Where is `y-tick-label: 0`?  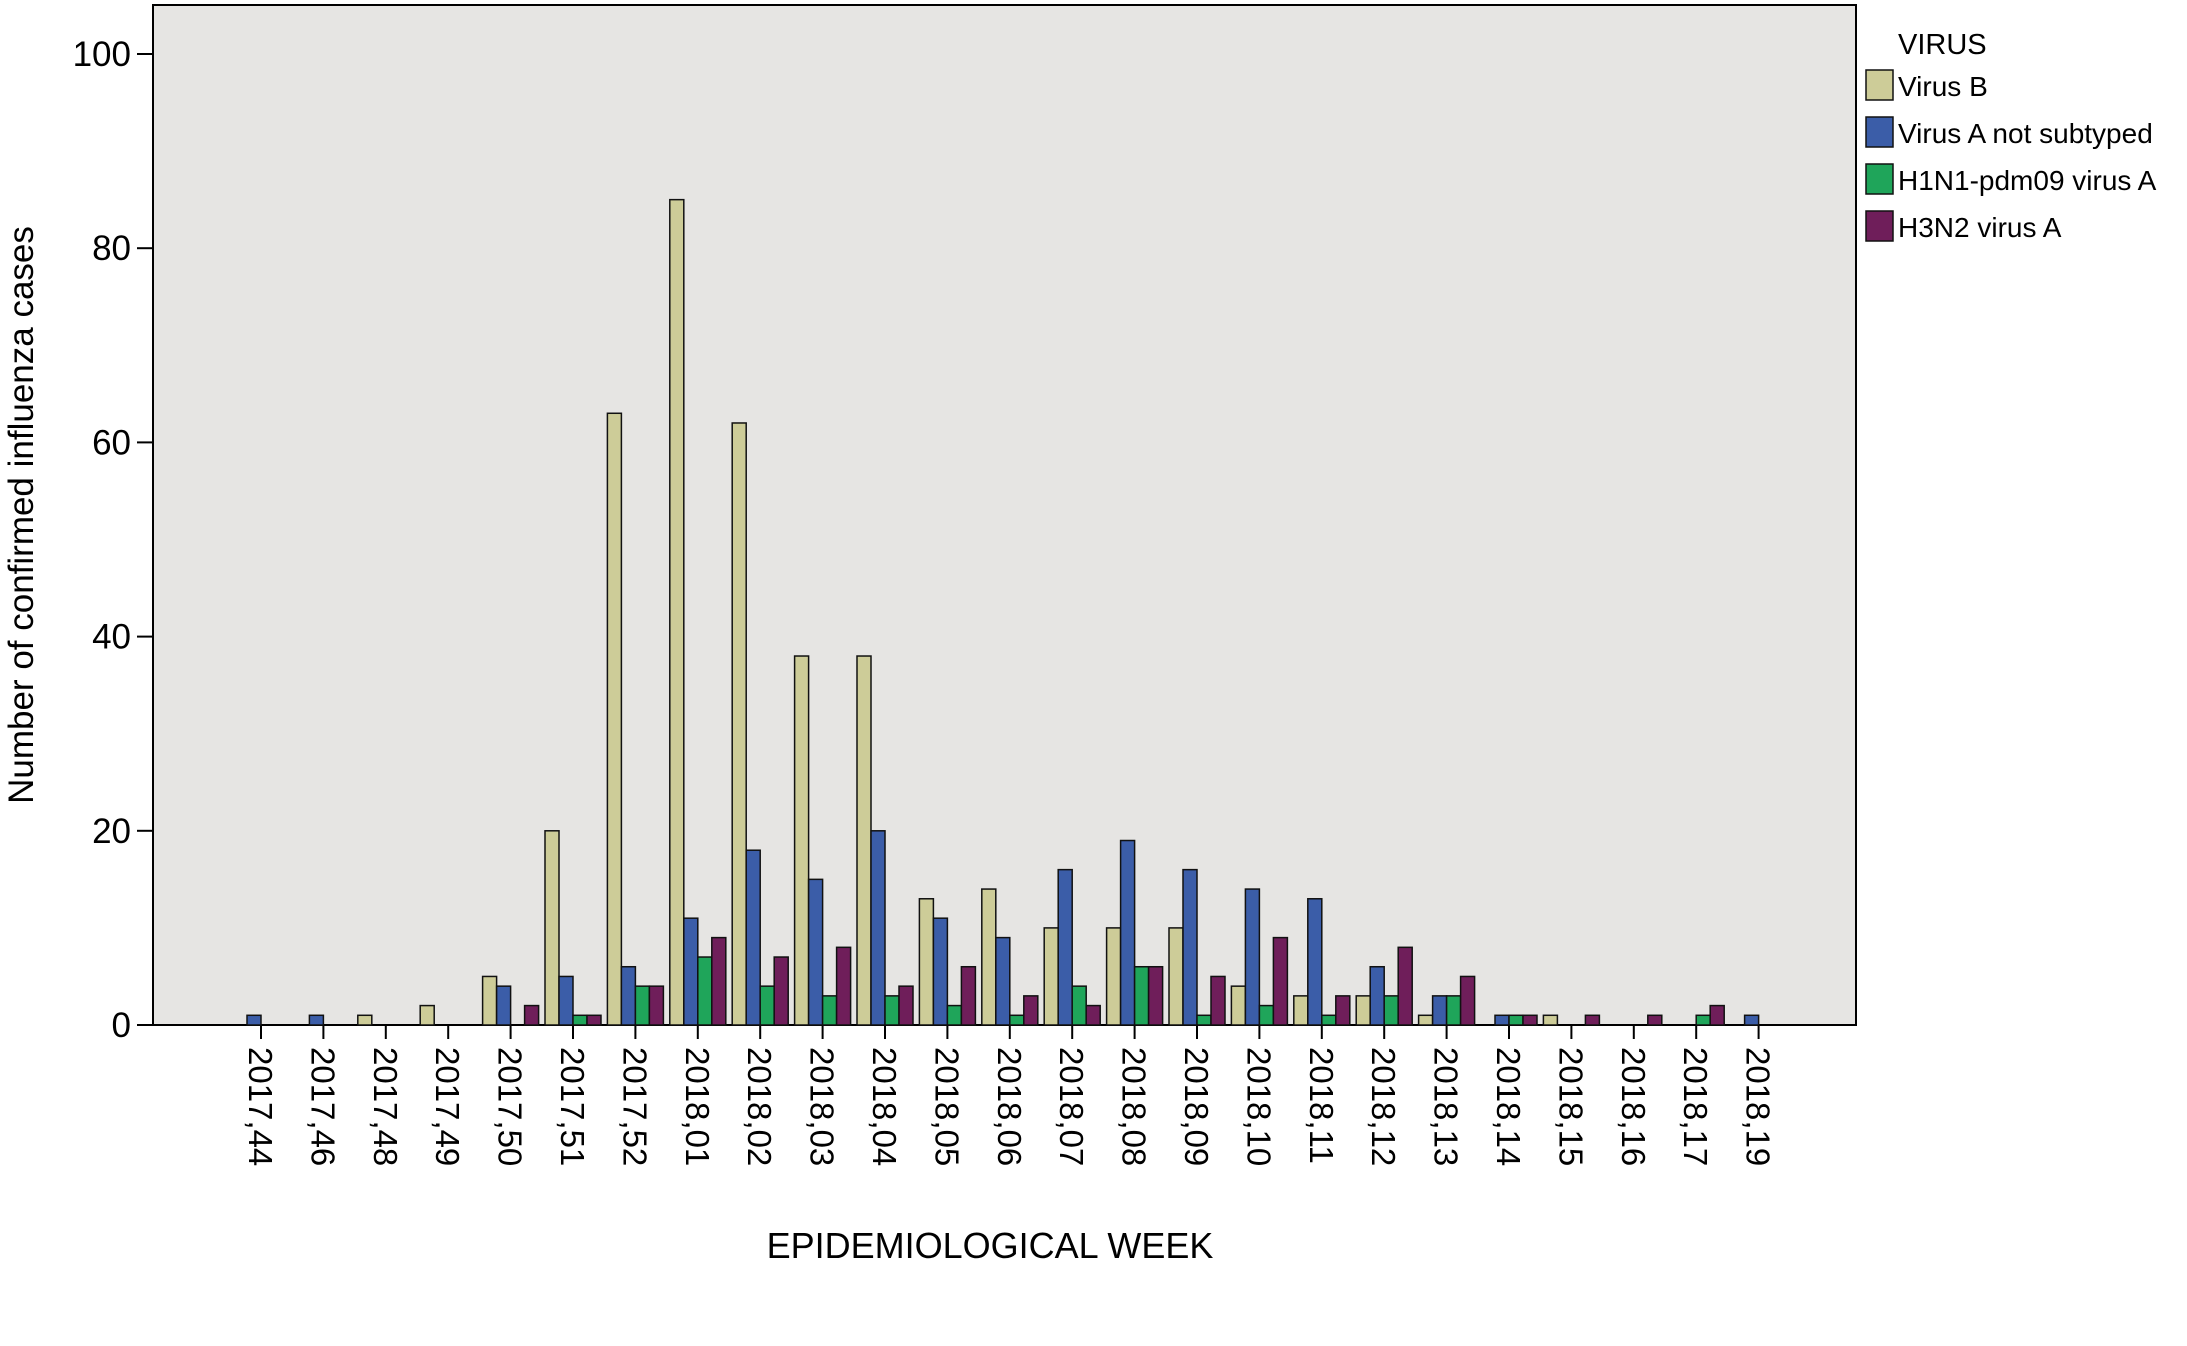 y-tick-label: 0 is located at coordinates (121, 1025).